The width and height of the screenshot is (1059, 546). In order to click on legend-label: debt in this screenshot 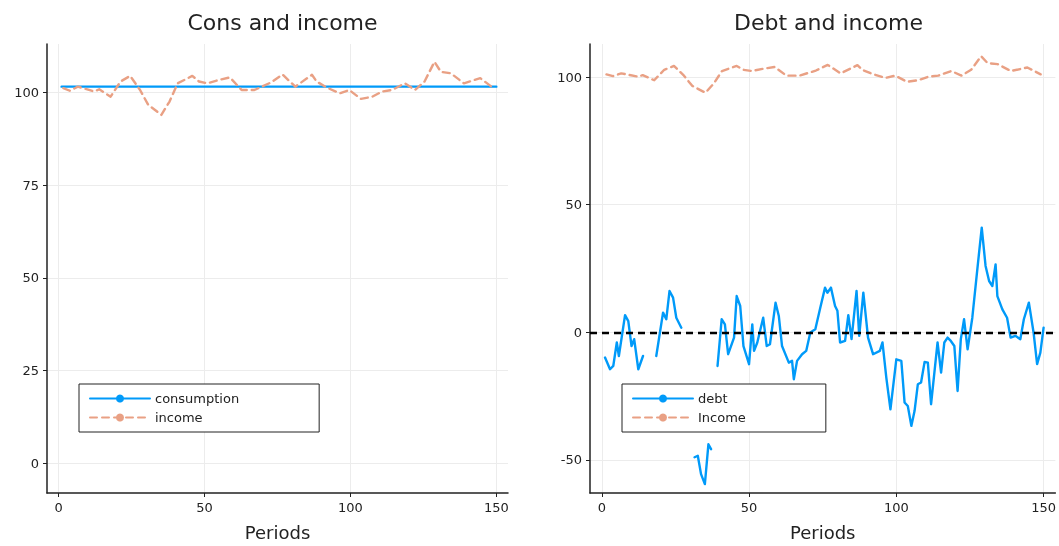, I will do `click(713, 398)`.